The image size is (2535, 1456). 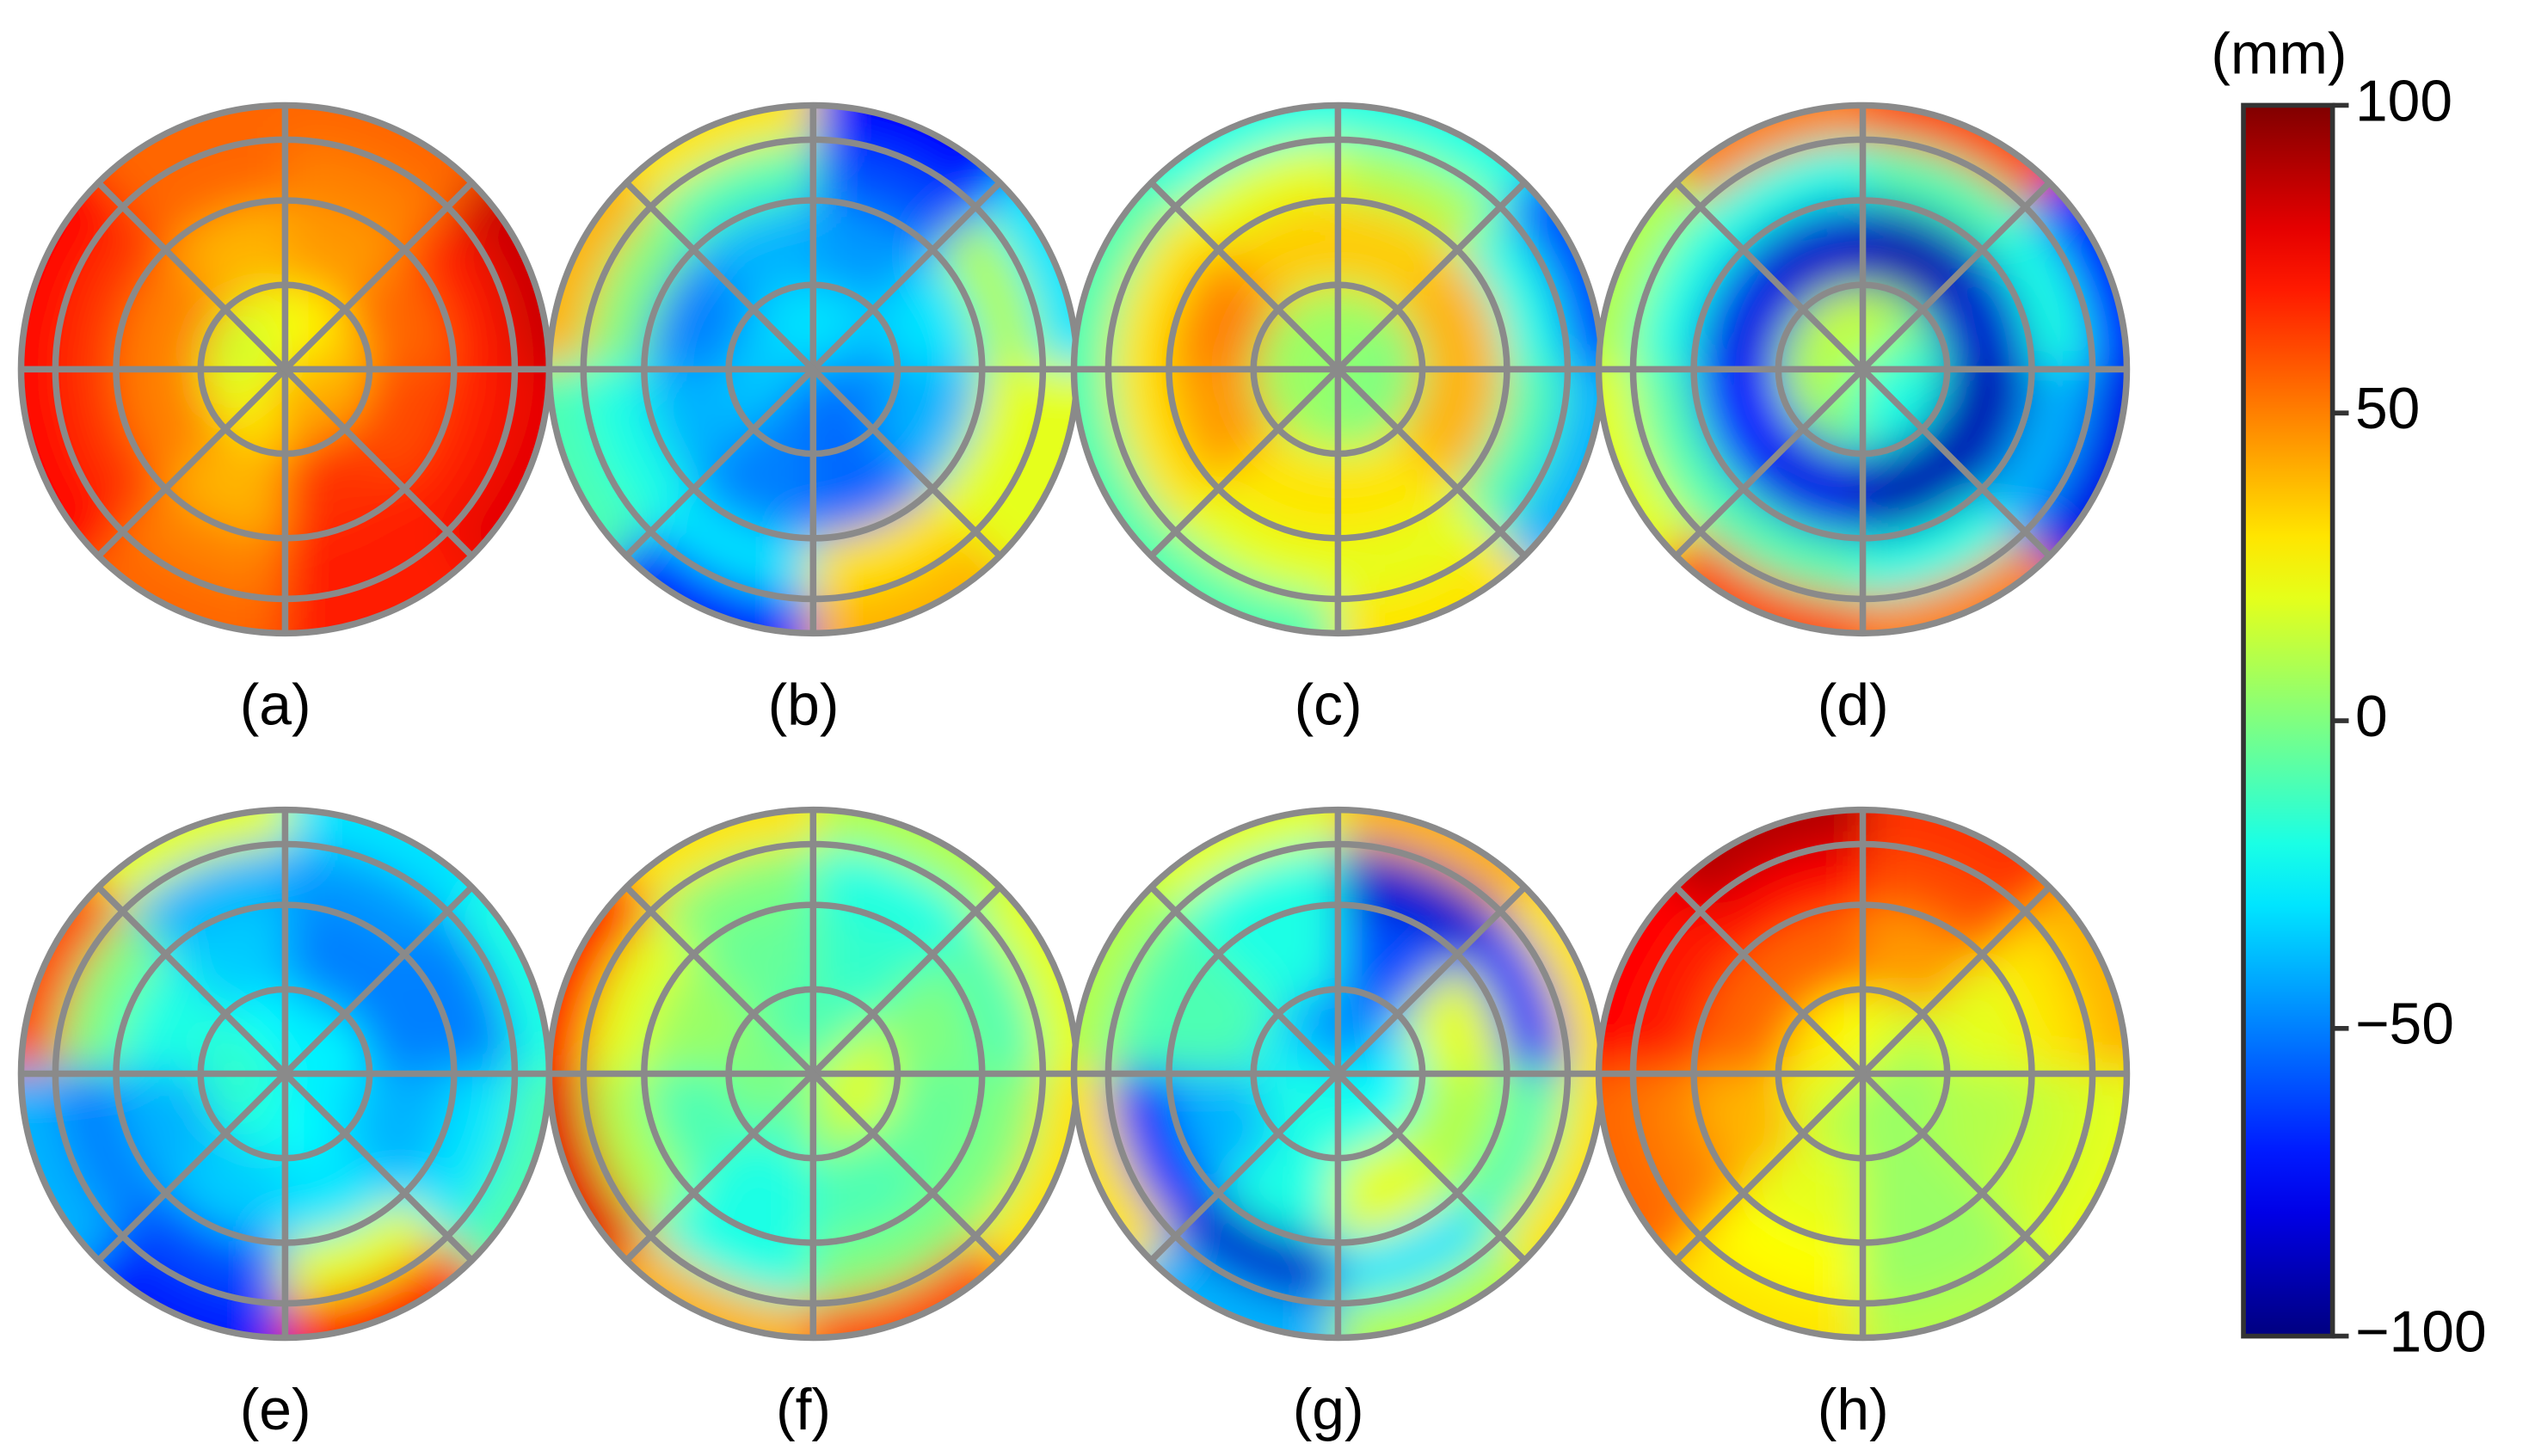 What do you see at coordinates (1853, 706) in the screenshot?
I see `panel-label: (d)` at bounding box center [1853, 706].